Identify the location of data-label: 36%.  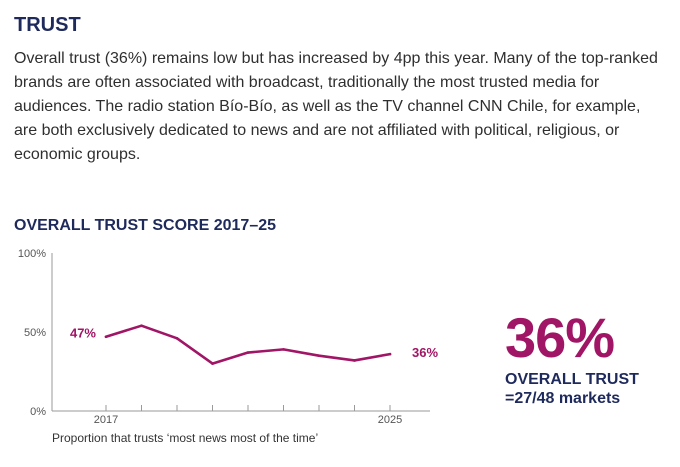
(425, 352).